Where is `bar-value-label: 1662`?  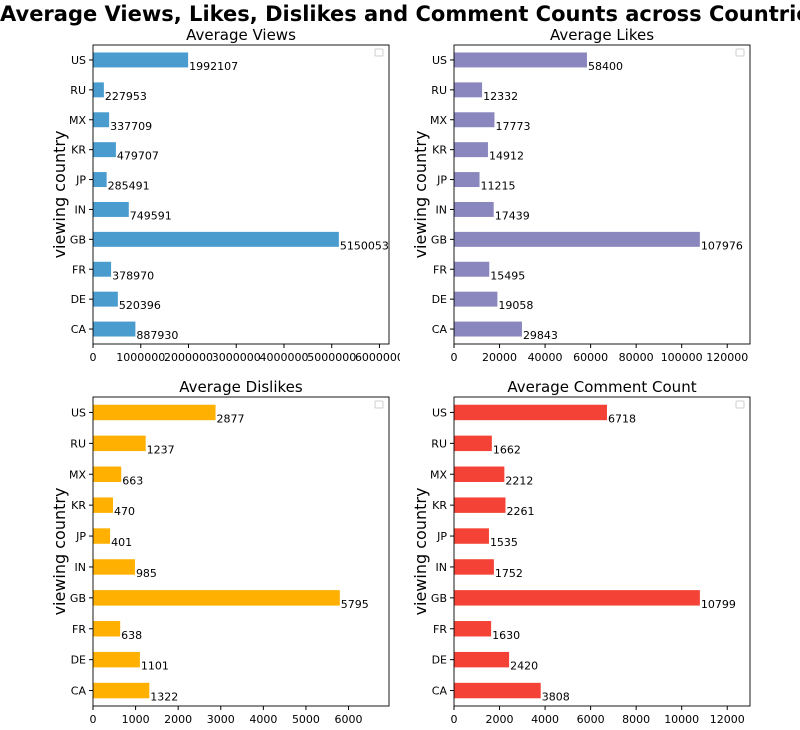 bar-value-label: 1662 is located at coordinates (507, 449).